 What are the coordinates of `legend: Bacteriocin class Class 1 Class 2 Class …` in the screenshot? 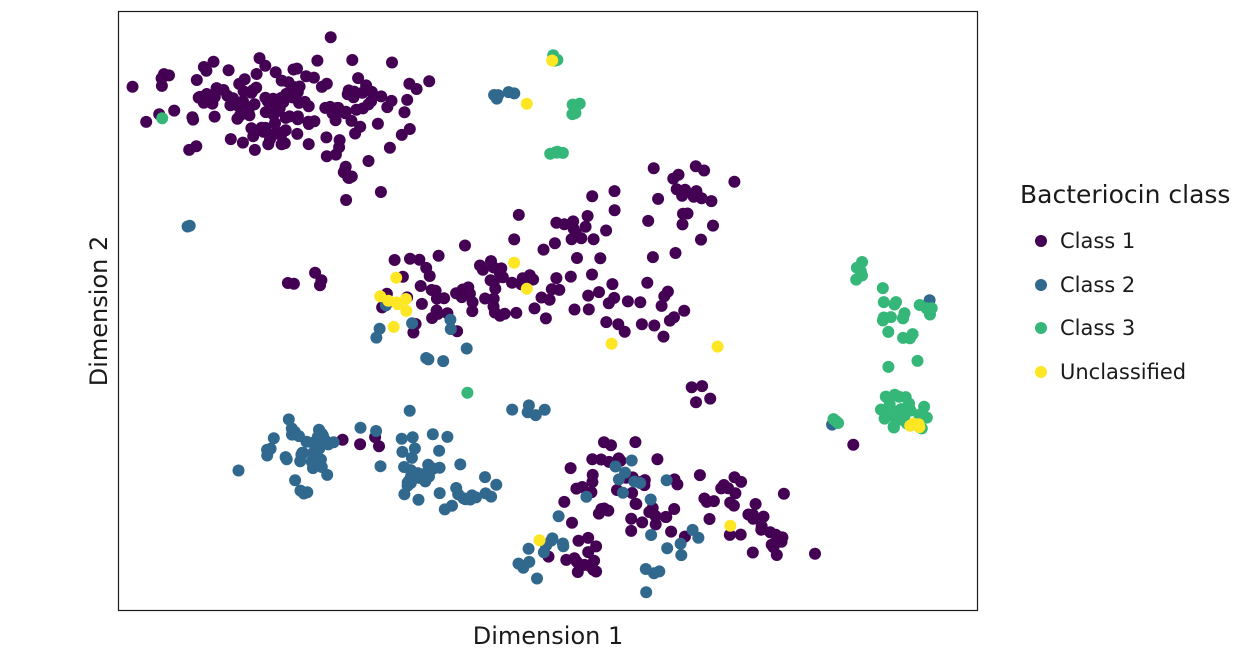 It's located at (1125, 282).